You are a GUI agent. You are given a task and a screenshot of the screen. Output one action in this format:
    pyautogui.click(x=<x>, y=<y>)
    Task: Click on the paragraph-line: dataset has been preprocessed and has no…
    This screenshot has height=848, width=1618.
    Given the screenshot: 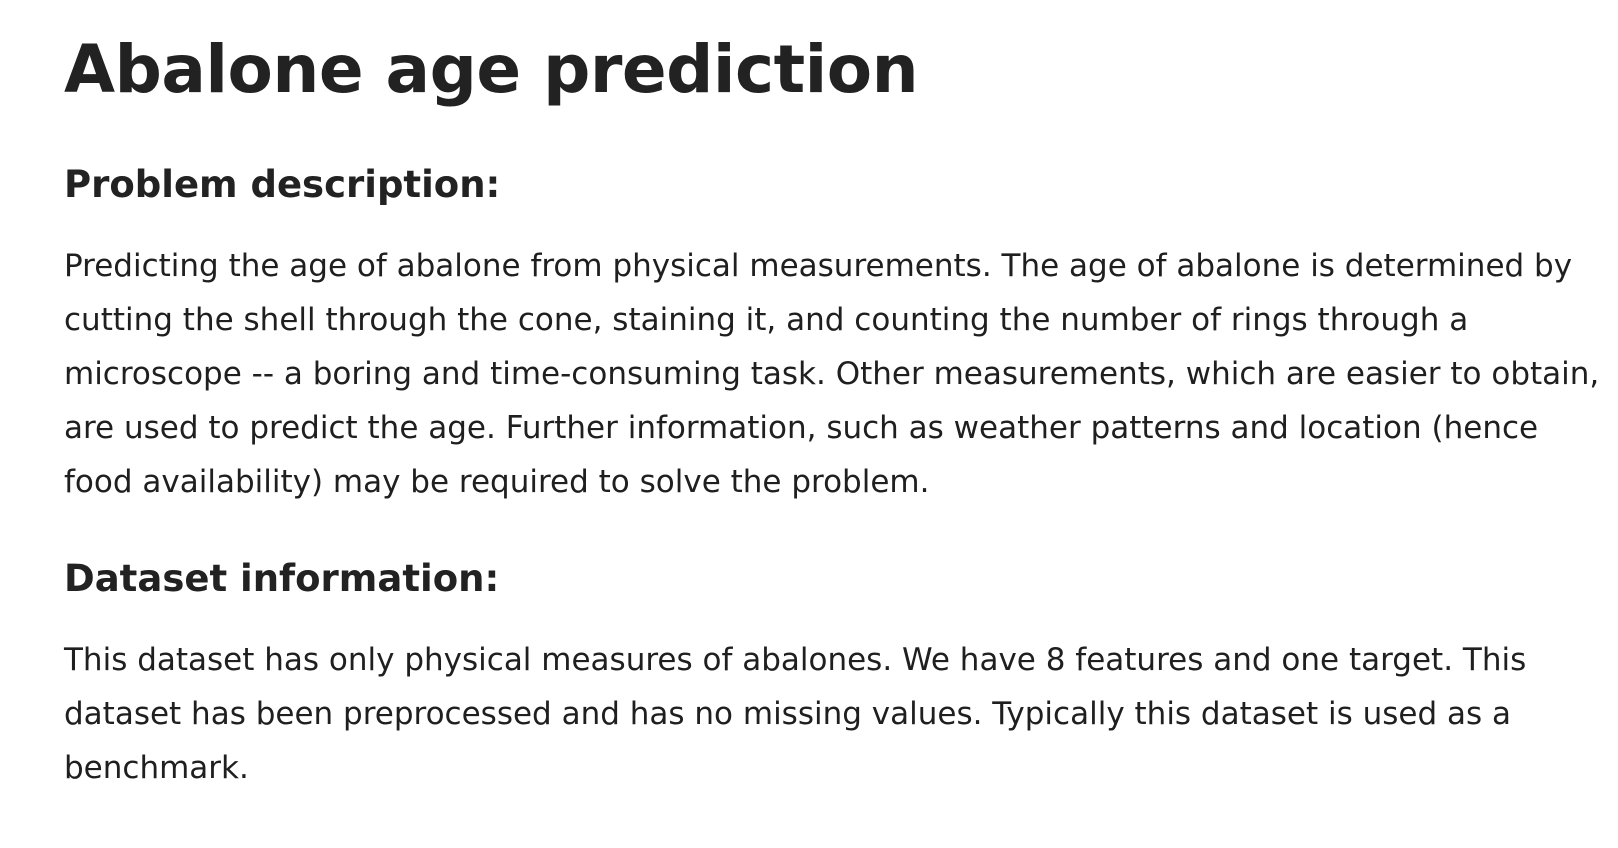 What is the action you would take?
    pyautogui.click(x=788, y=714)
    